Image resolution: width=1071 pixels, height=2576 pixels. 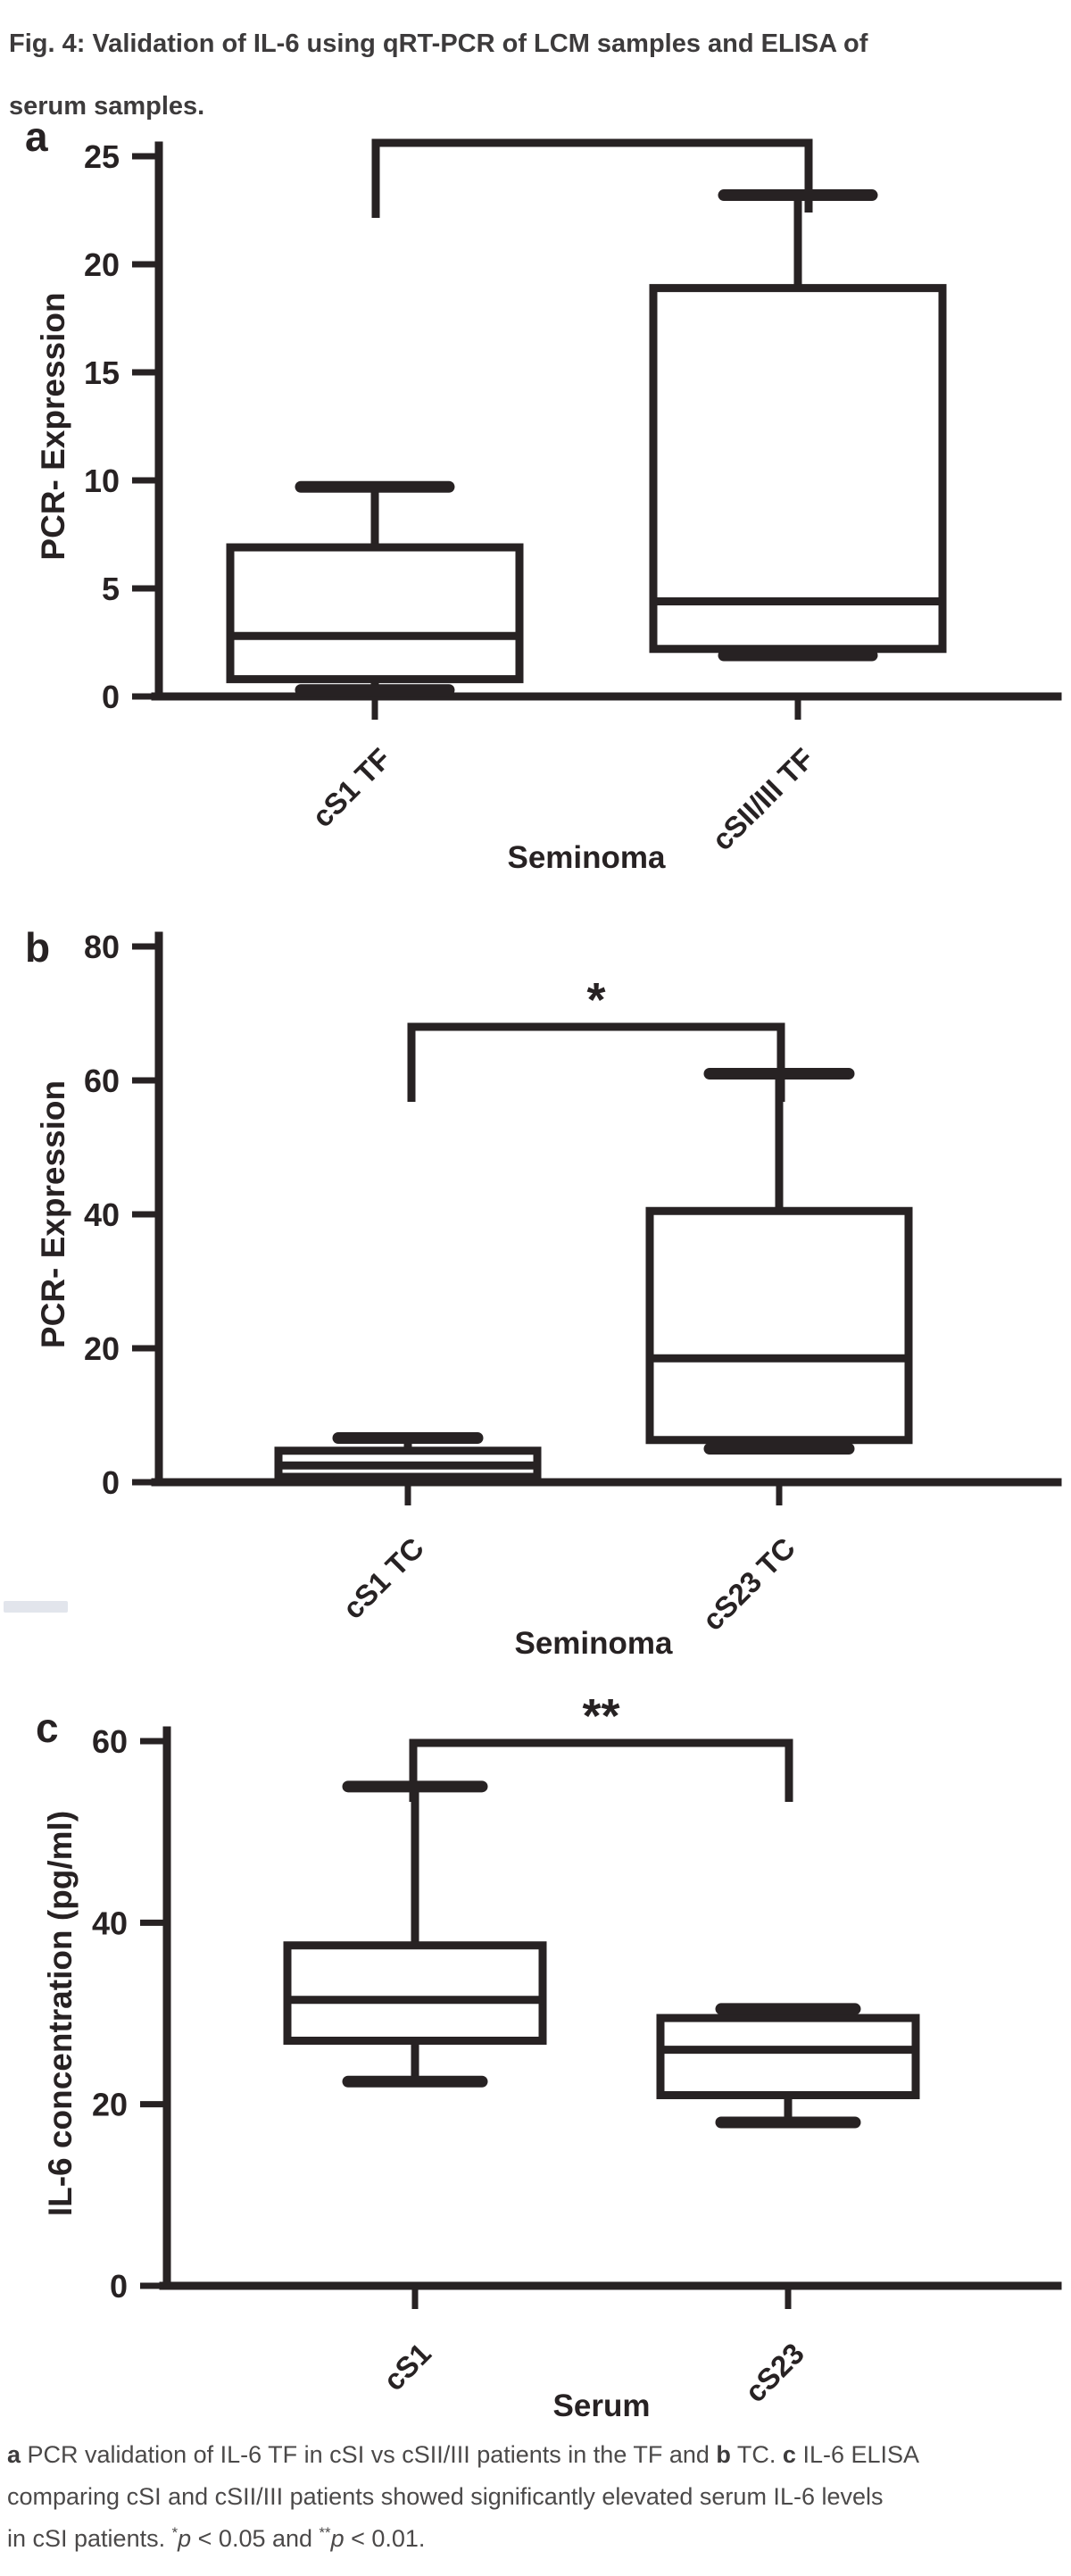 I want to click on significance-stars: *, so click(x=595, y=1000).